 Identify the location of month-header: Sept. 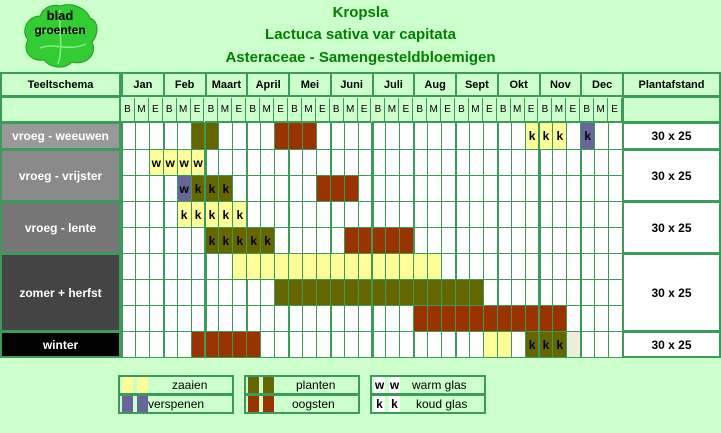
(477, 84).